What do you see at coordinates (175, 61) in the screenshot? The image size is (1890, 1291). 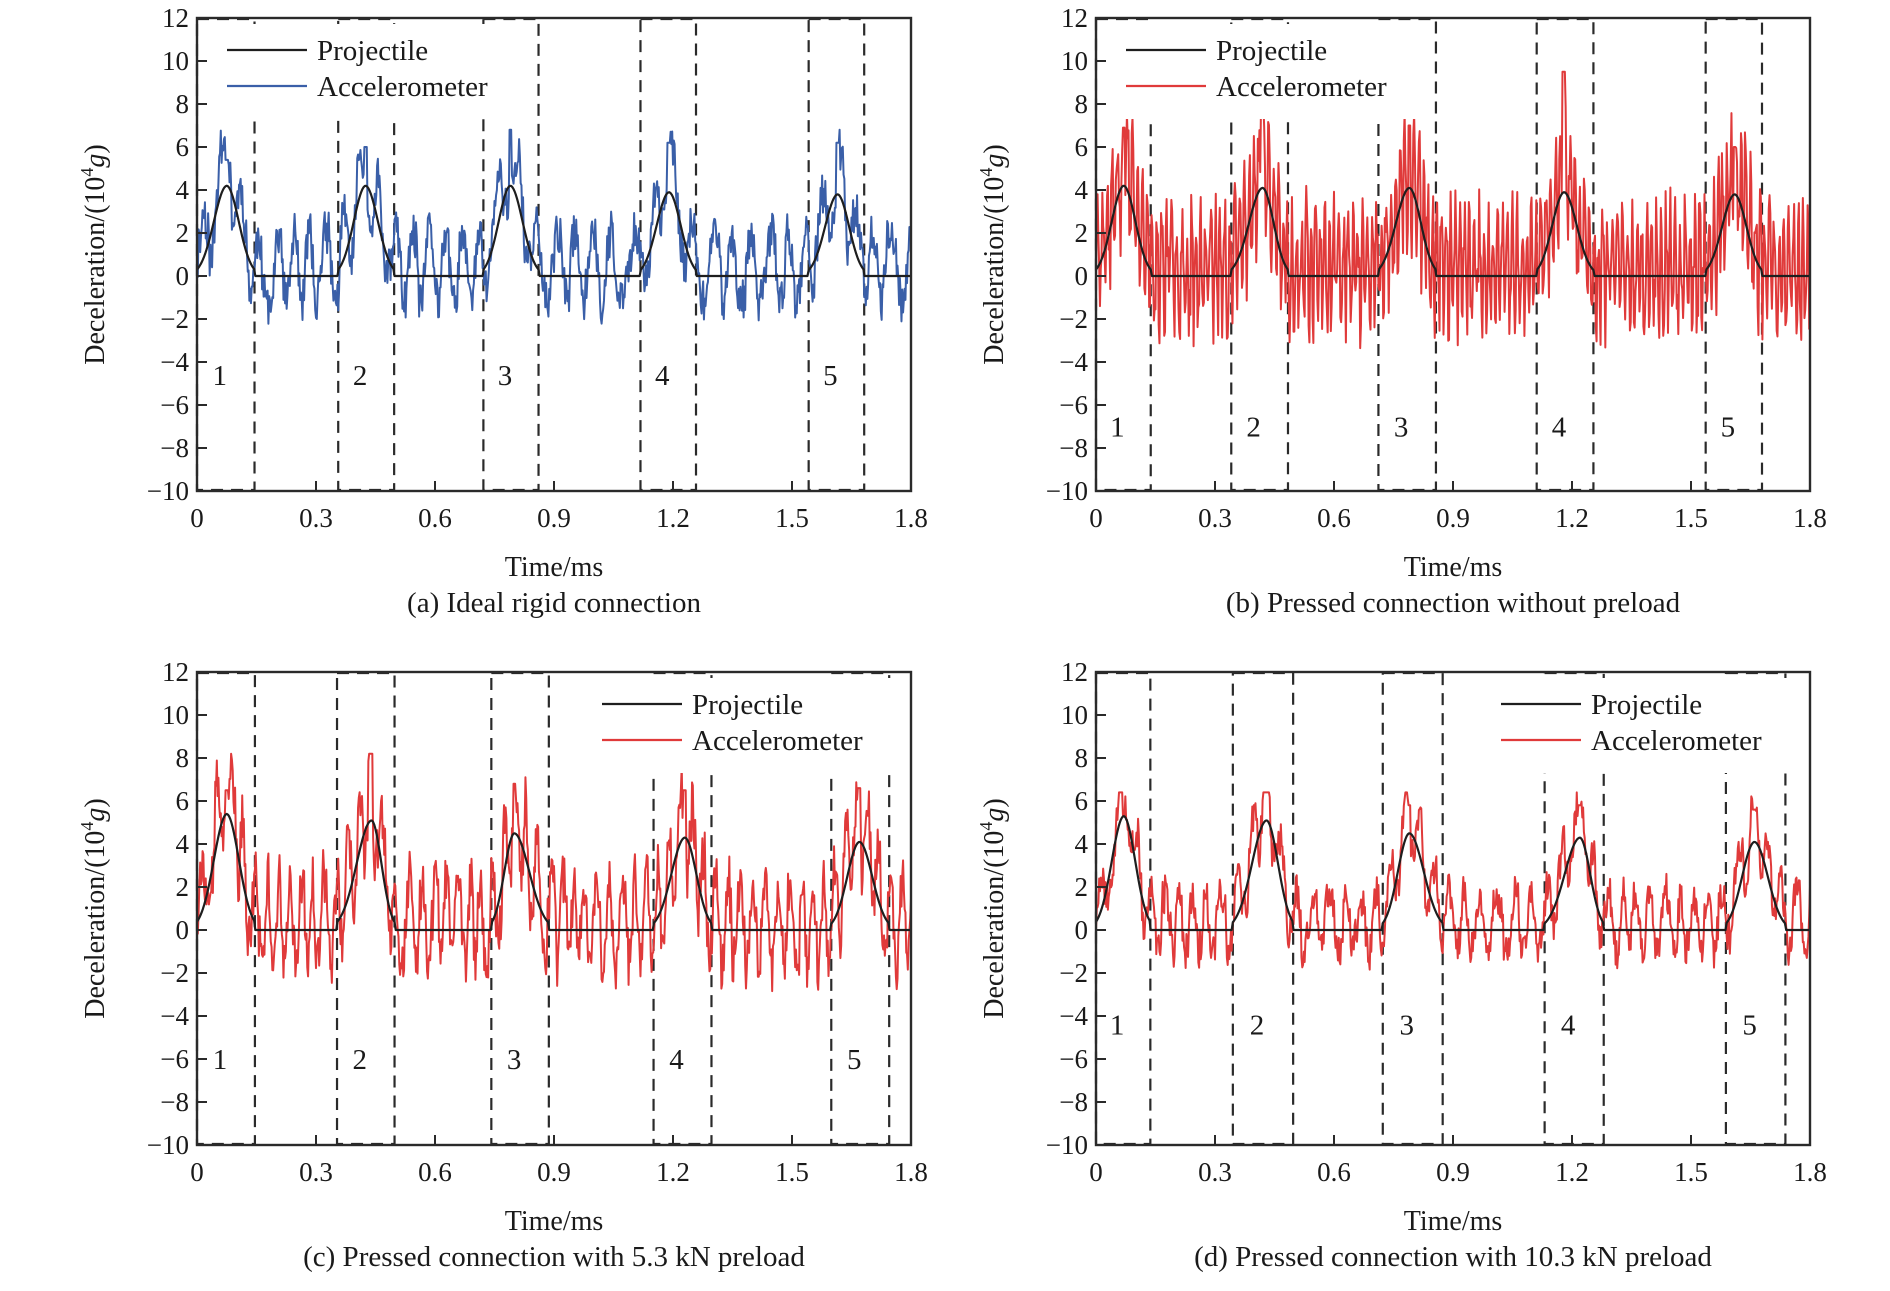 I see `y-tick-label: 10` at bounding box center [175, 61].